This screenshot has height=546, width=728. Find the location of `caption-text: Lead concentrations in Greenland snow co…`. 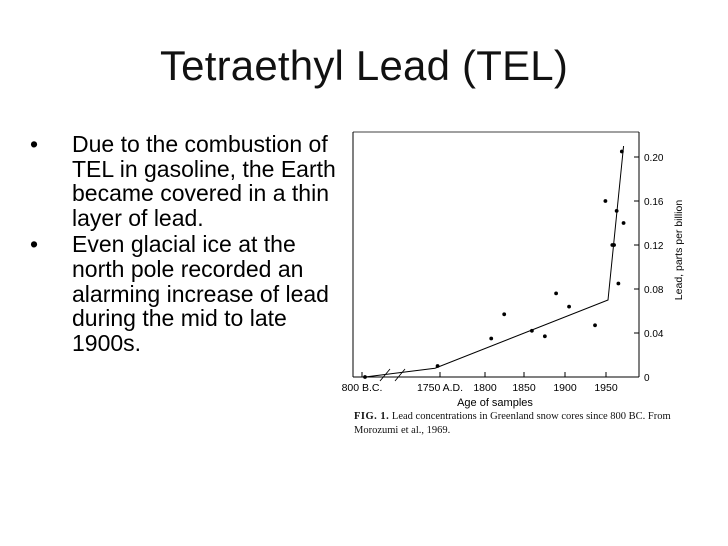

caption-text: Lead concentrations in Greenland snow co… is located at coordinates (512, 423).